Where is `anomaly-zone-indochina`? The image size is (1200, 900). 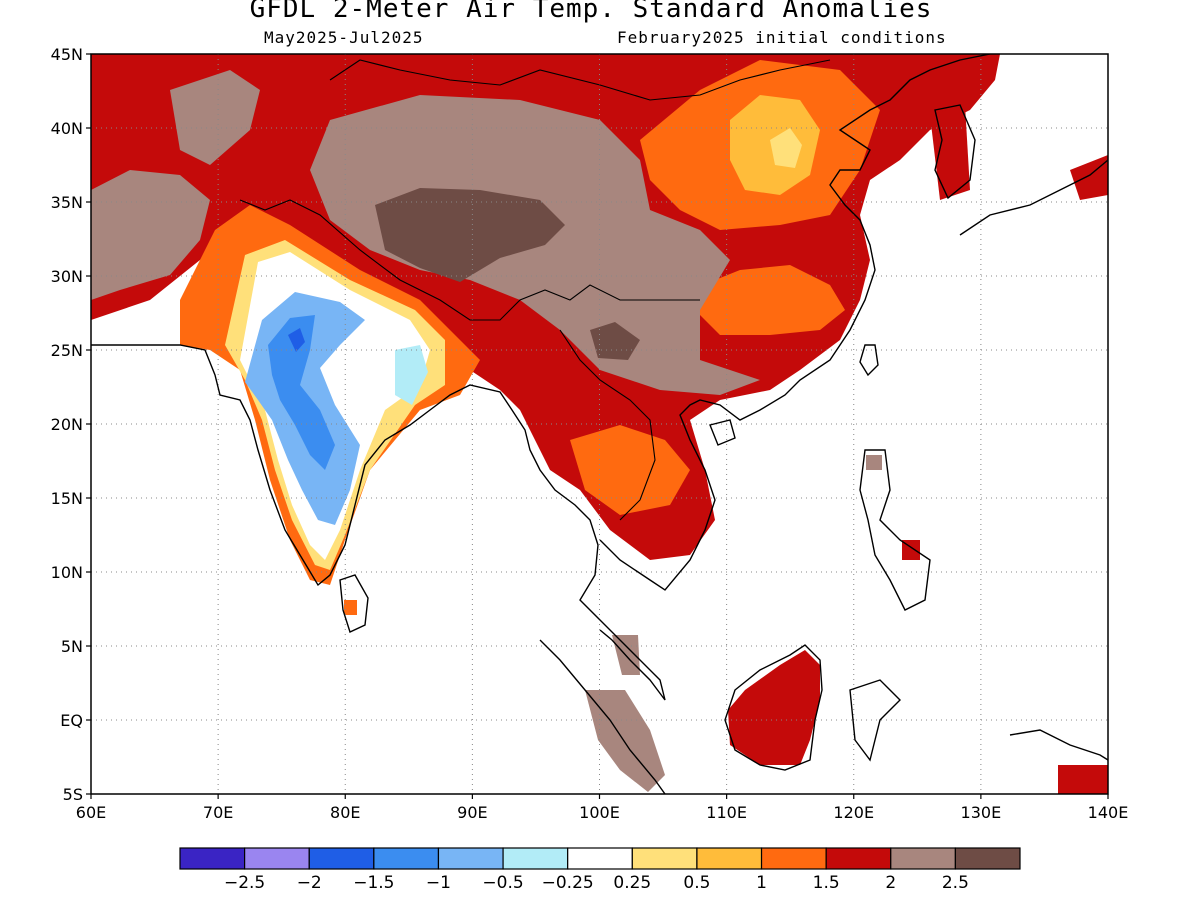
anomaly-zone-indochina is located at coordinates (630, 470).